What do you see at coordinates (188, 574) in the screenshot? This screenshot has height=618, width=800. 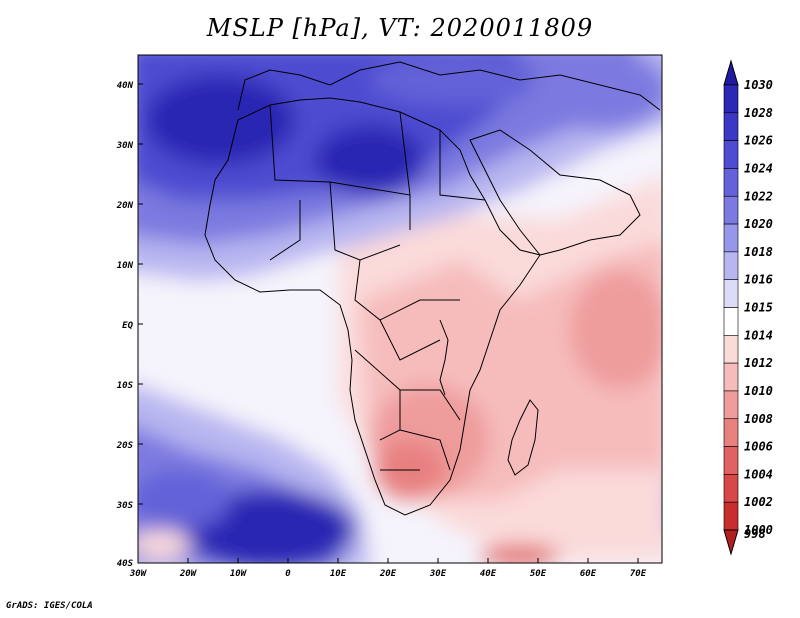 I see `lon-label: 20W` at bounding box center [188, 574].